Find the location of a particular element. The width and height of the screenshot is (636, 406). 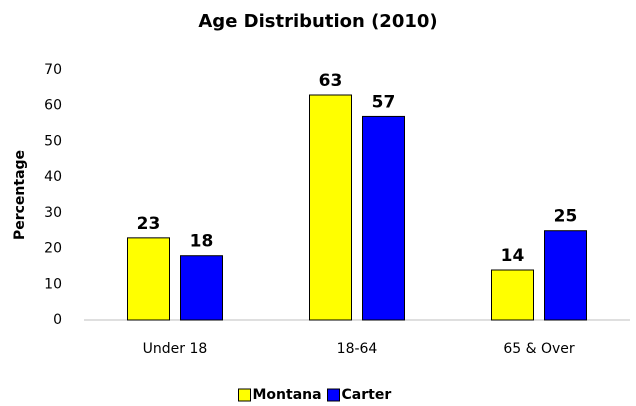

x-tick-label: 18-64 is located at coordinates (357, 349).